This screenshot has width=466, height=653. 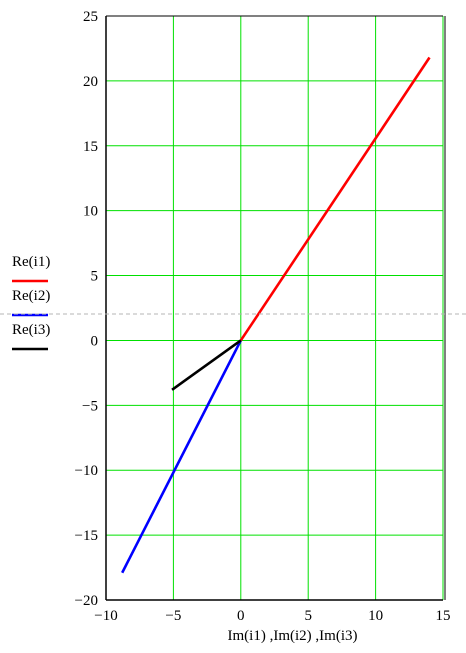 What do you see at coordinates (86, 309) in the screenshot?
I see `y-tick-labels: −20 −15 −10 −5 0 5 10 15 20 25` at bounding box center [86, 309].